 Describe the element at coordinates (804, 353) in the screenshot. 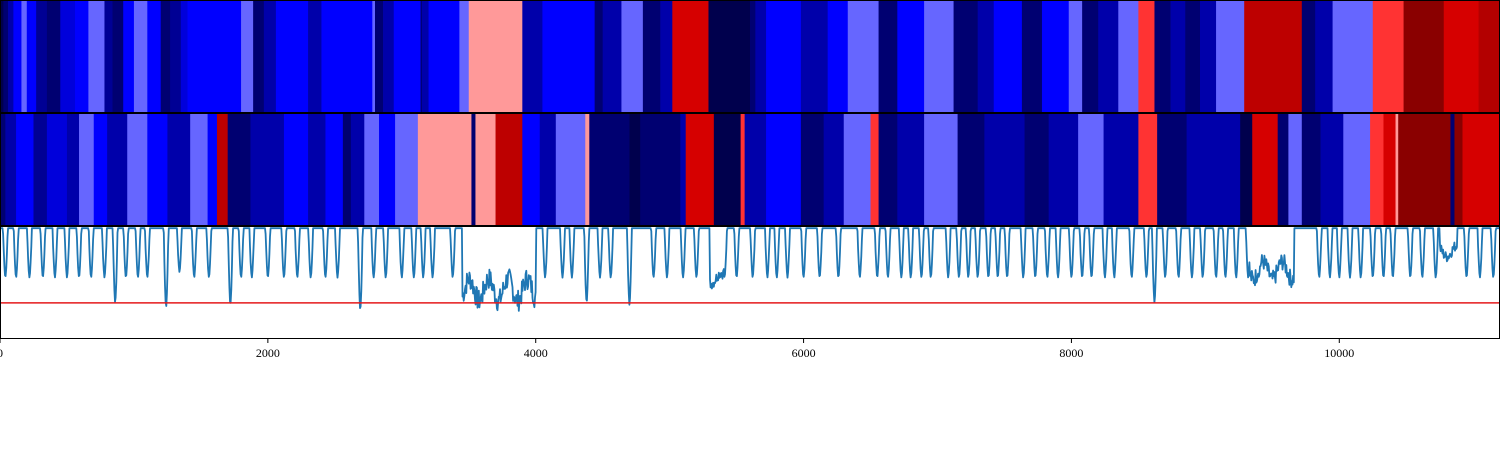

I see `x-tick-label: 6000` at that location.